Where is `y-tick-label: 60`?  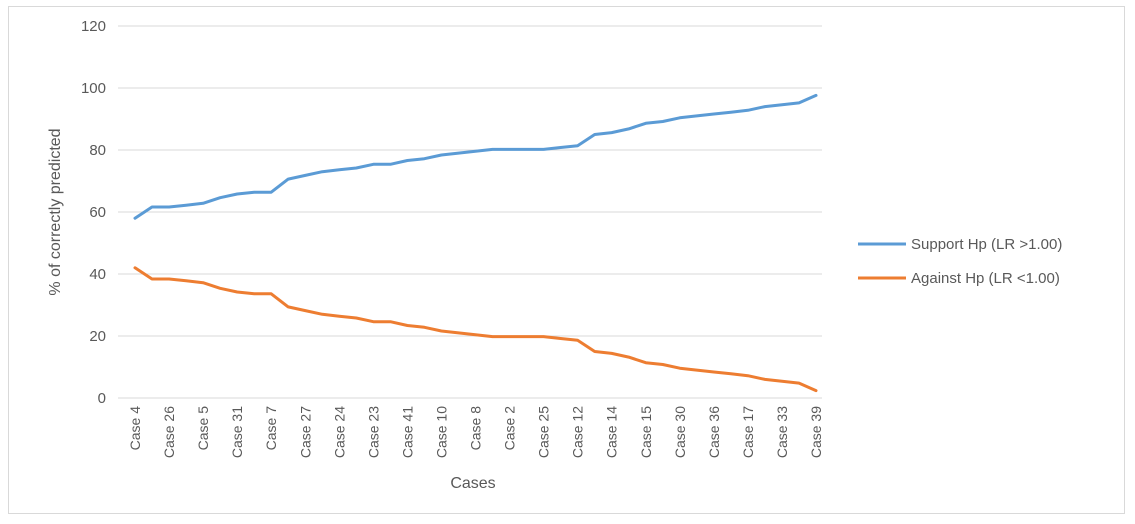 y-tick-label: 60 is located at coordinates (97, 212).